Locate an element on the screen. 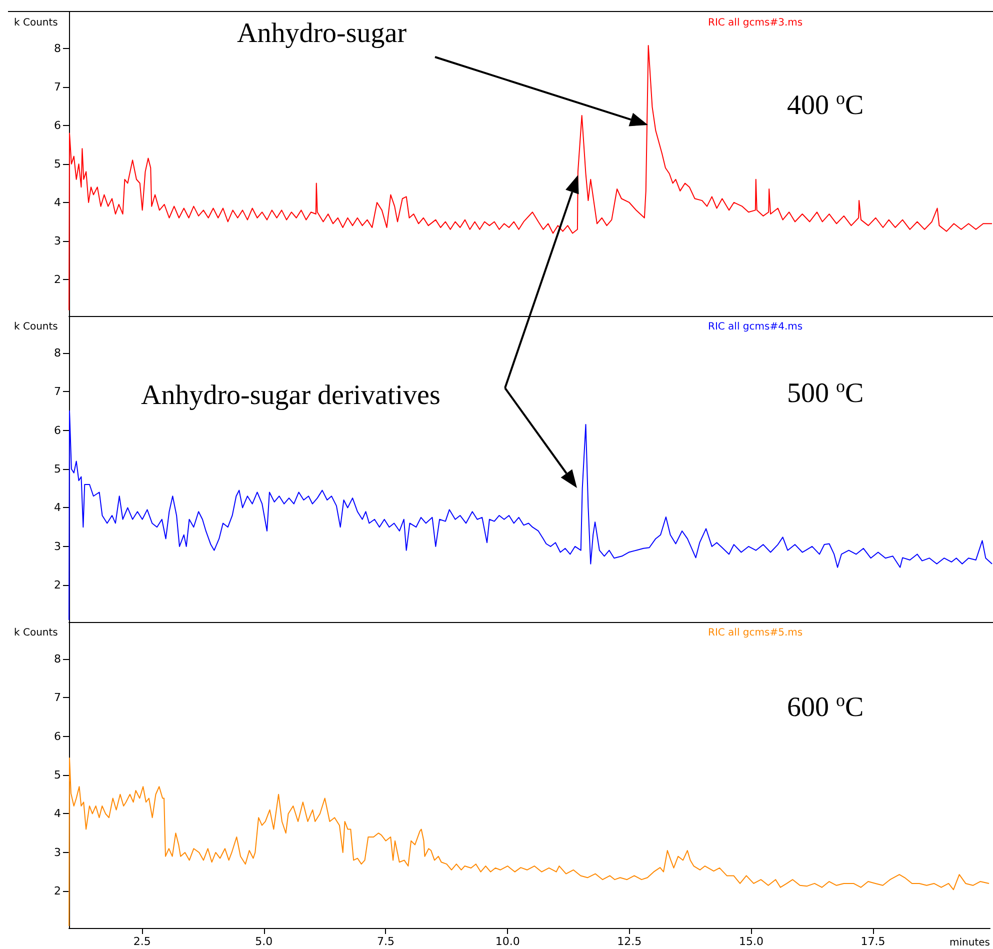  x-tick-label: 15.0 is located at coordinates (751, 941).